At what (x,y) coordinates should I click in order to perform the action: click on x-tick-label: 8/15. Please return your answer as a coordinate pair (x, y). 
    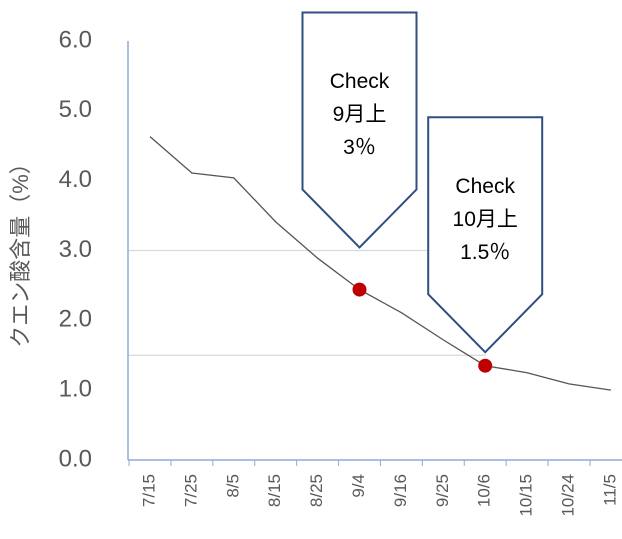
    Looking at the image, I should click on (274, 490).